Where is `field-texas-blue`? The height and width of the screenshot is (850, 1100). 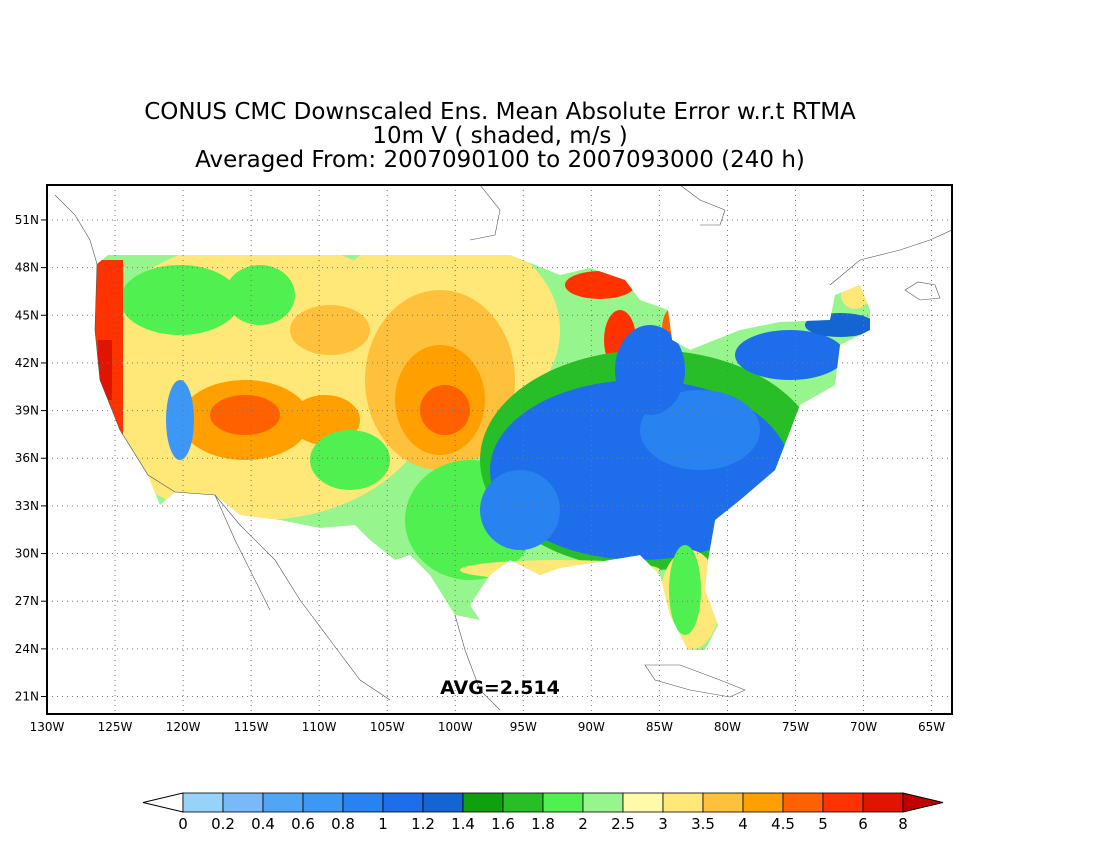 field-texas-blue is located at coordinates (520, 510).